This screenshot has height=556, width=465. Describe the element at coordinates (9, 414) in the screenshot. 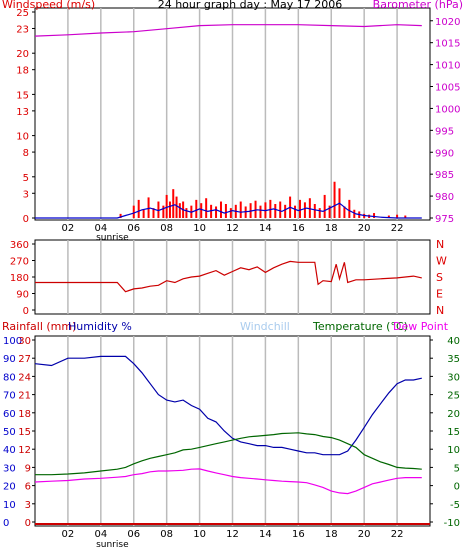

I see `humidity-tick-label: 60` at that location.